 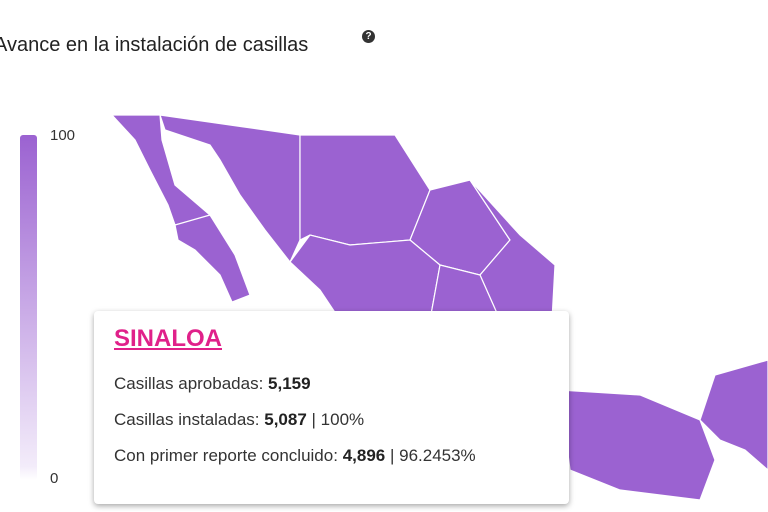 What do you see at coordinates (637, 445) in the screenshot?
I see `state-southern` at bounding box center [637, 445].